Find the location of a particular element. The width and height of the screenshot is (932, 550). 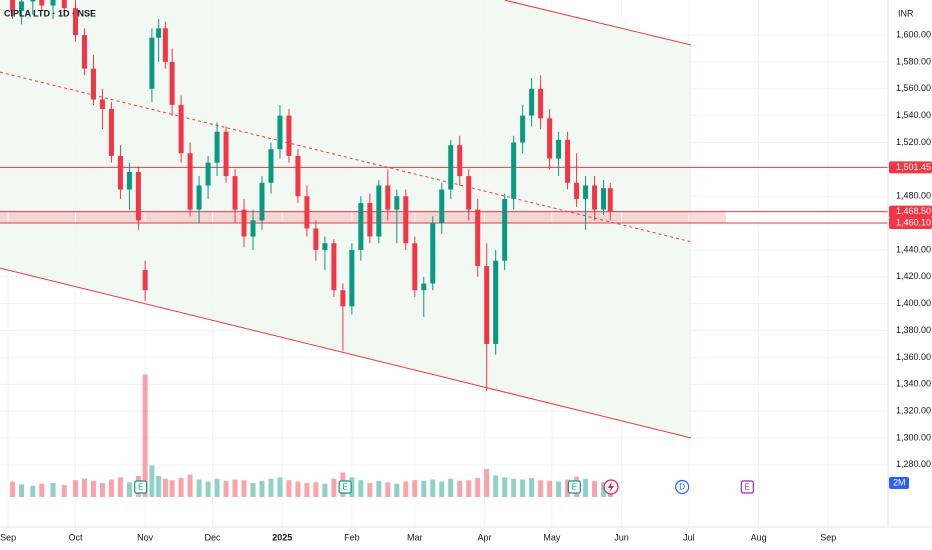

y-tick-label: 1,580.00 is located at coordinates (913, 61).